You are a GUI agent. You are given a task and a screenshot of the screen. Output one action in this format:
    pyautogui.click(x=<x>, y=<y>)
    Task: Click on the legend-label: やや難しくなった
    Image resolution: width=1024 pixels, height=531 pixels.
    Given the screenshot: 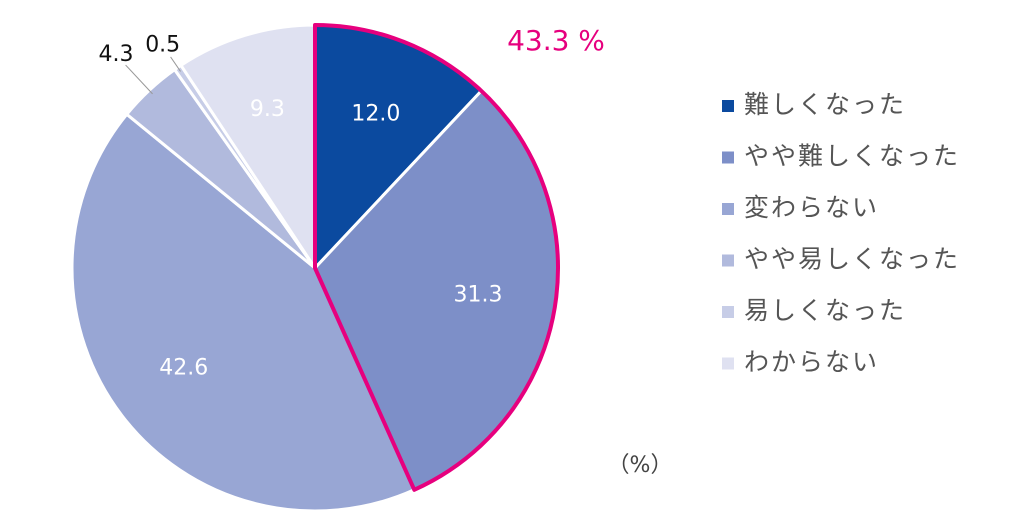 What is the action you would take?
    pyautogui.click(x=852, y=156)
    